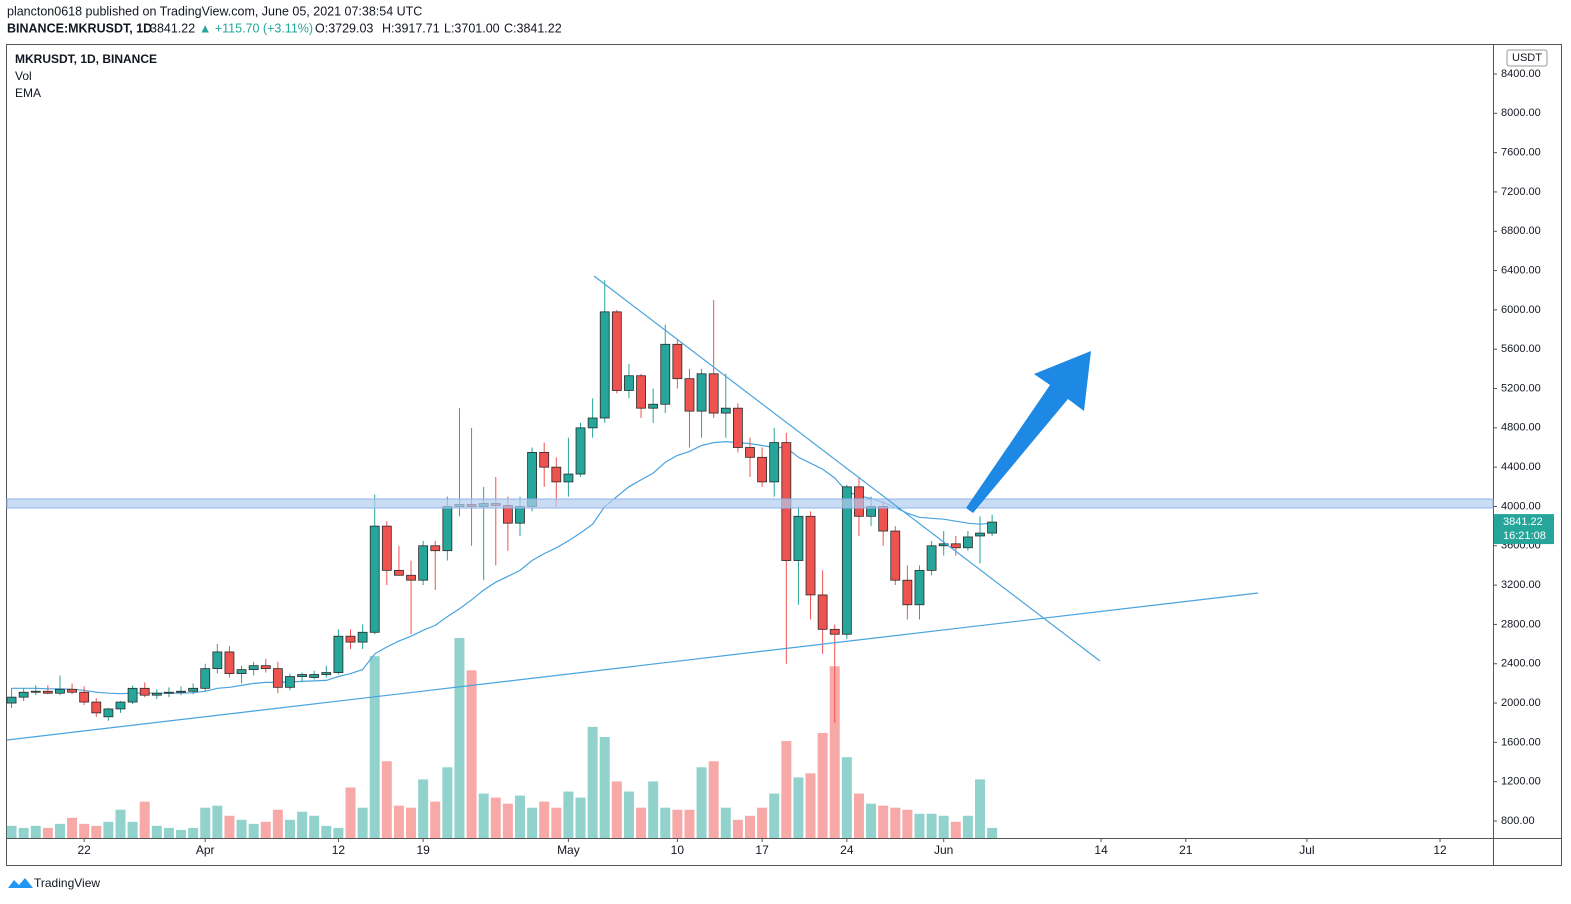 The width and height of the screenshot is (1571, 904). What do you see at coordinates (1521, 349) in the screenshot?
I see `y-tick-label: 5600.00` at bounding box center [1521, 349].